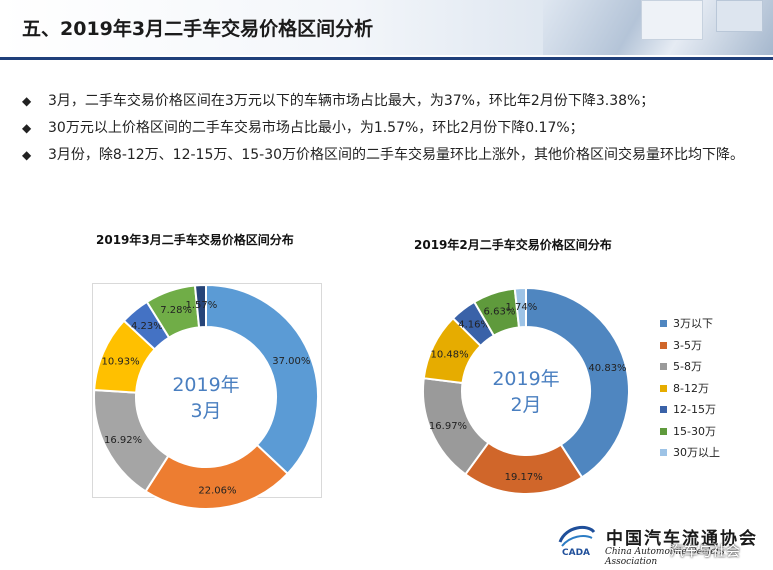 This screenshot has width=773, height=570. Describe the element at coordinates (217, 490) in the screenshot. I see `slice-data-label: 22.06%` at that location.